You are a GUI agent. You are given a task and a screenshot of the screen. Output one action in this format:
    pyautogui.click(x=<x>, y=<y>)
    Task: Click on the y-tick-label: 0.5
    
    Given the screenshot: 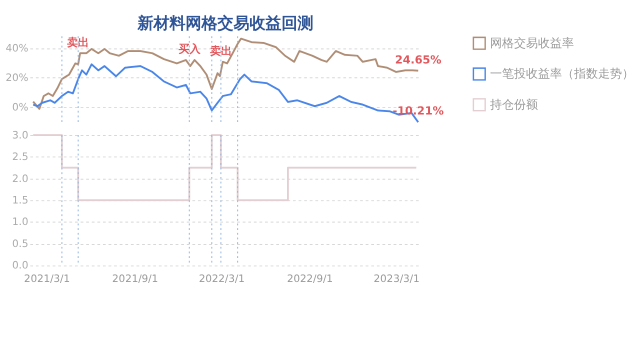 What is the action you would take?
    pyautogui.click(x=20, y=244)
    